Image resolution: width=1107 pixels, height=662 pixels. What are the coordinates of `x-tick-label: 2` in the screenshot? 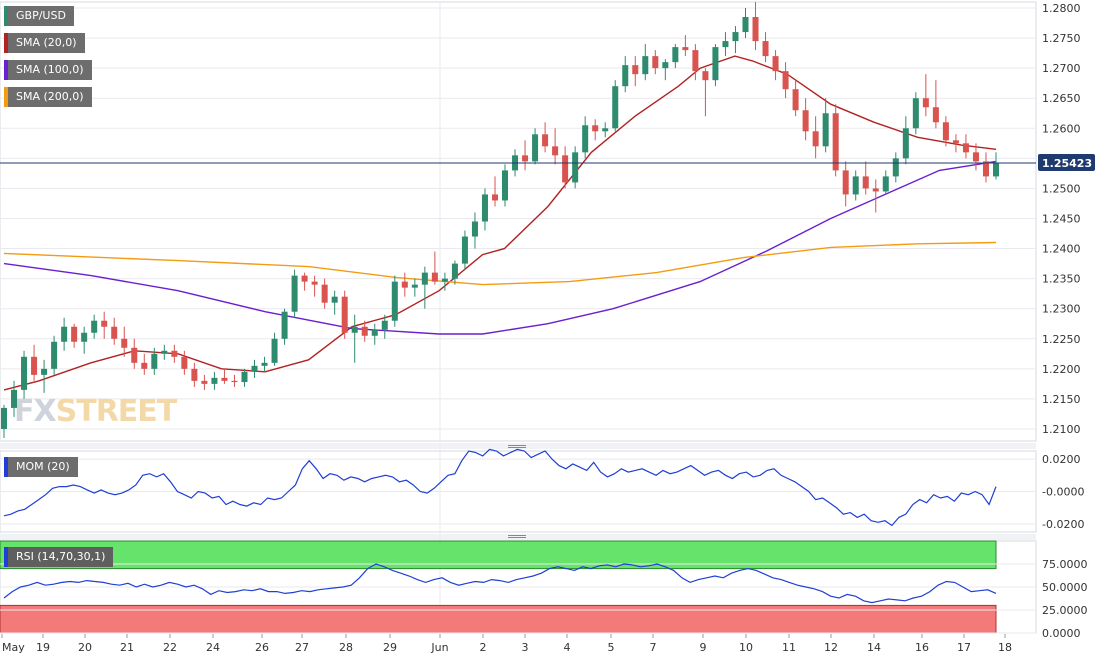 It's located at (483, 647).